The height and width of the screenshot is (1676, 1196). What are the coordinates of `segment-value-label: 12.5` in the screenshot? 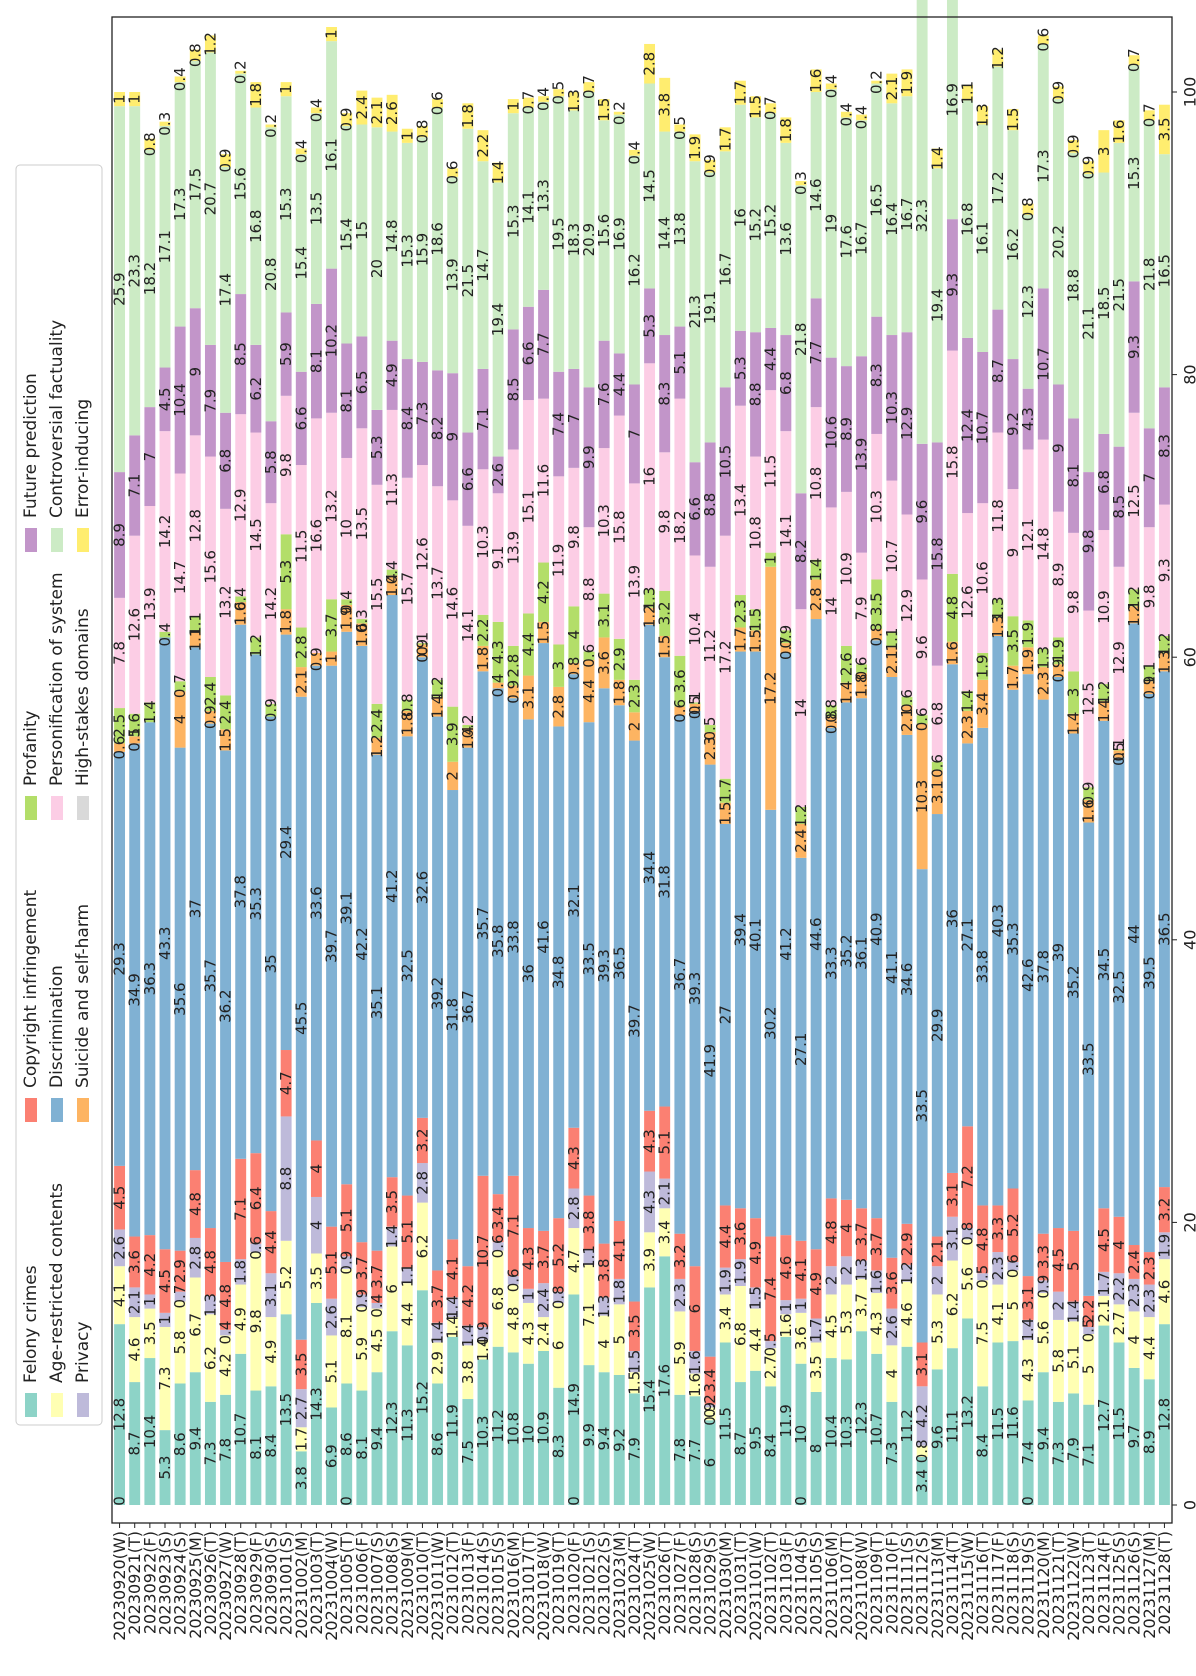 It's located at (1089, 698).